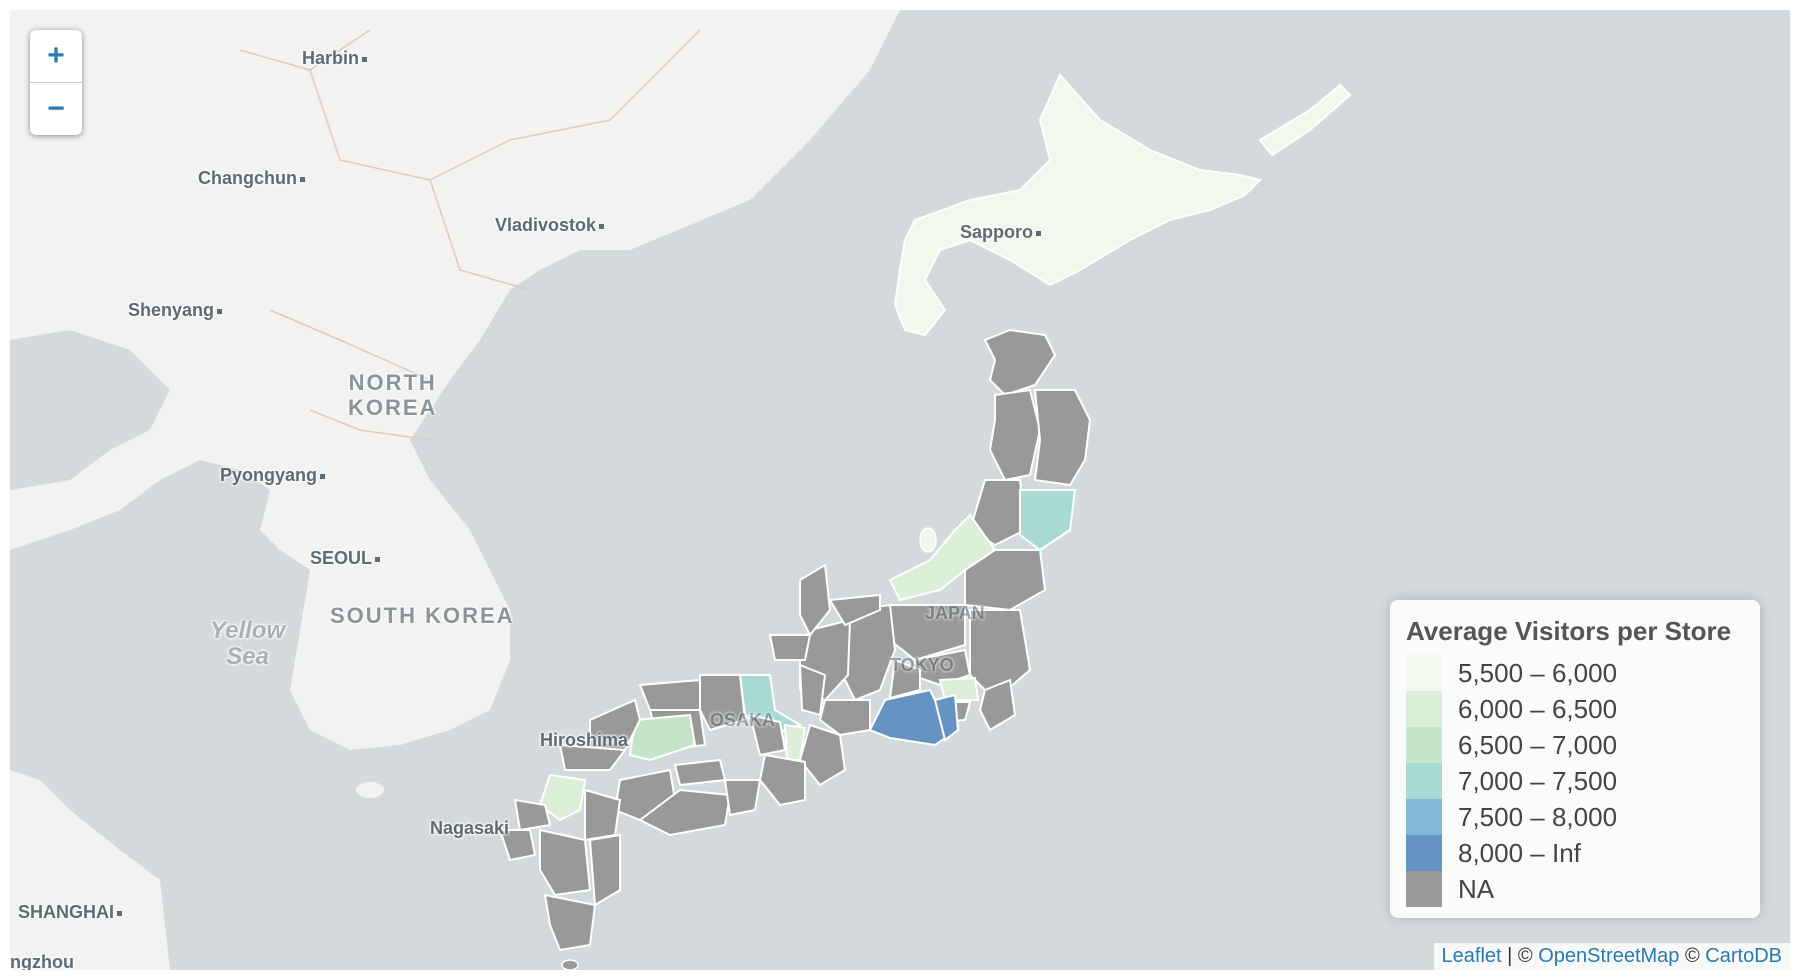 The image size is (1800, 980). I want to click on label-japan: JAPAN, so click(955, 613).